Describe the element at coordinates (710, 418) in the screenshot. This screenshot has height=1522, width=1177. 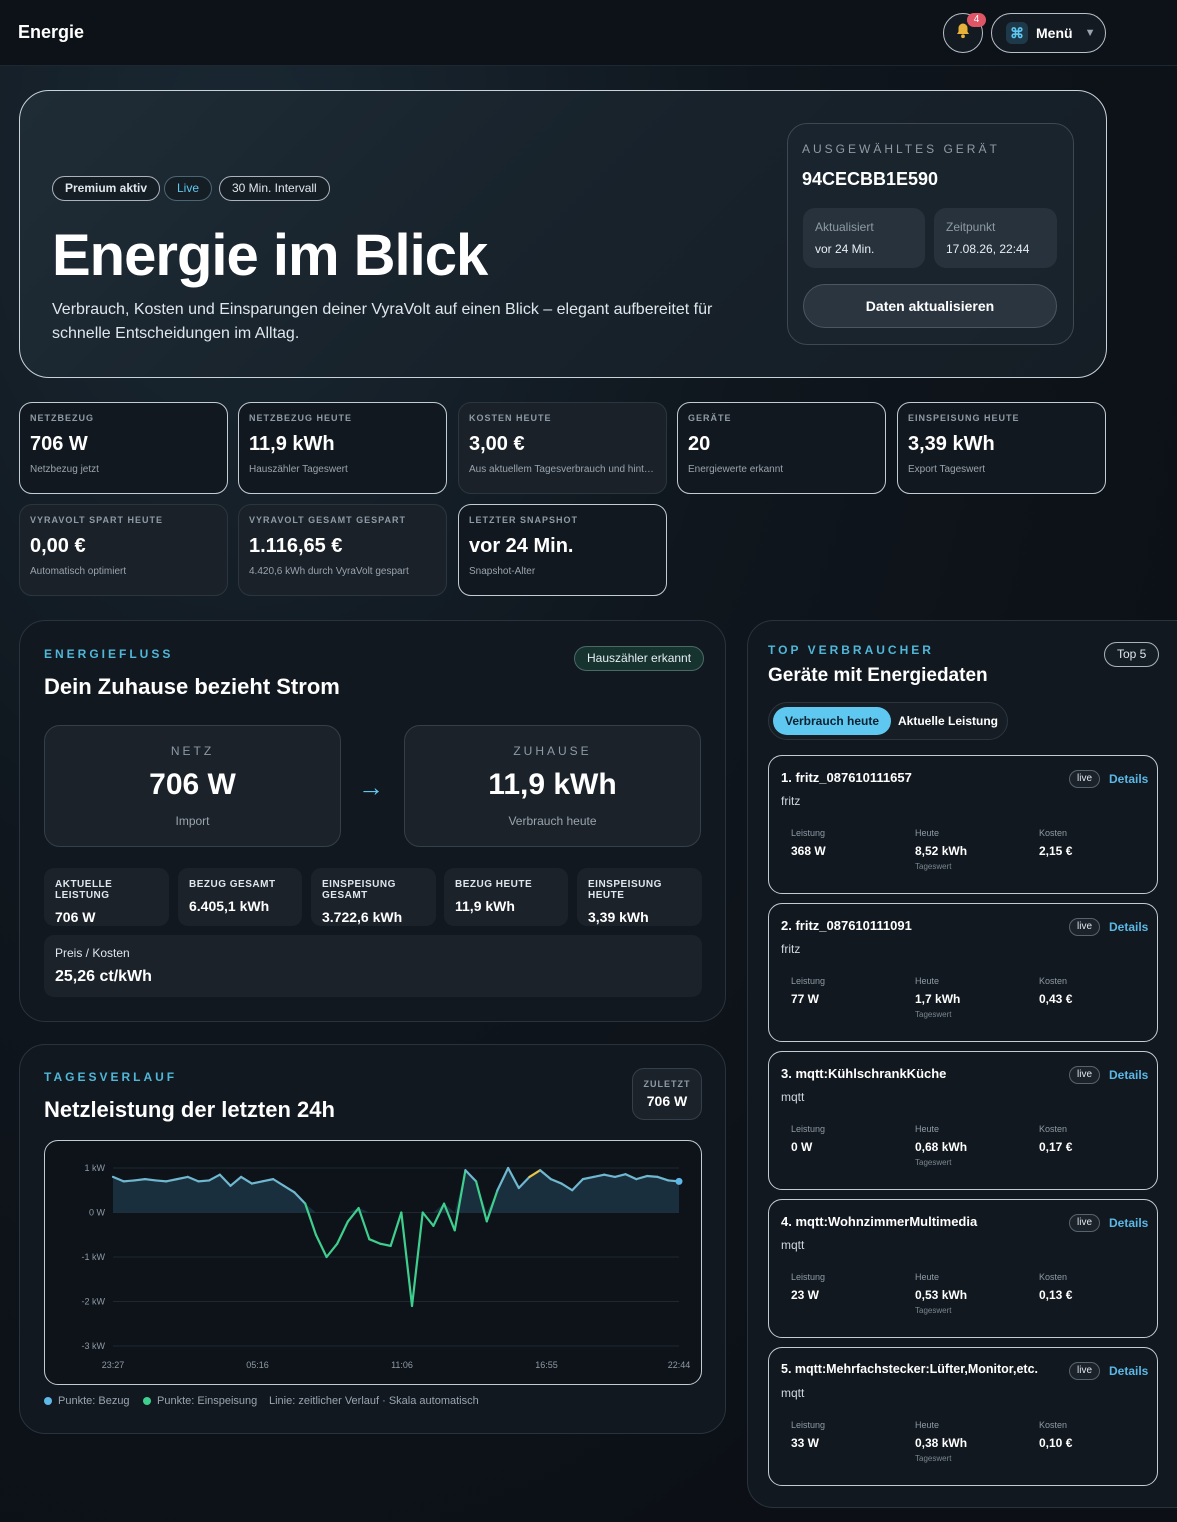
I see `stat-title: GERÄTE` at that location.